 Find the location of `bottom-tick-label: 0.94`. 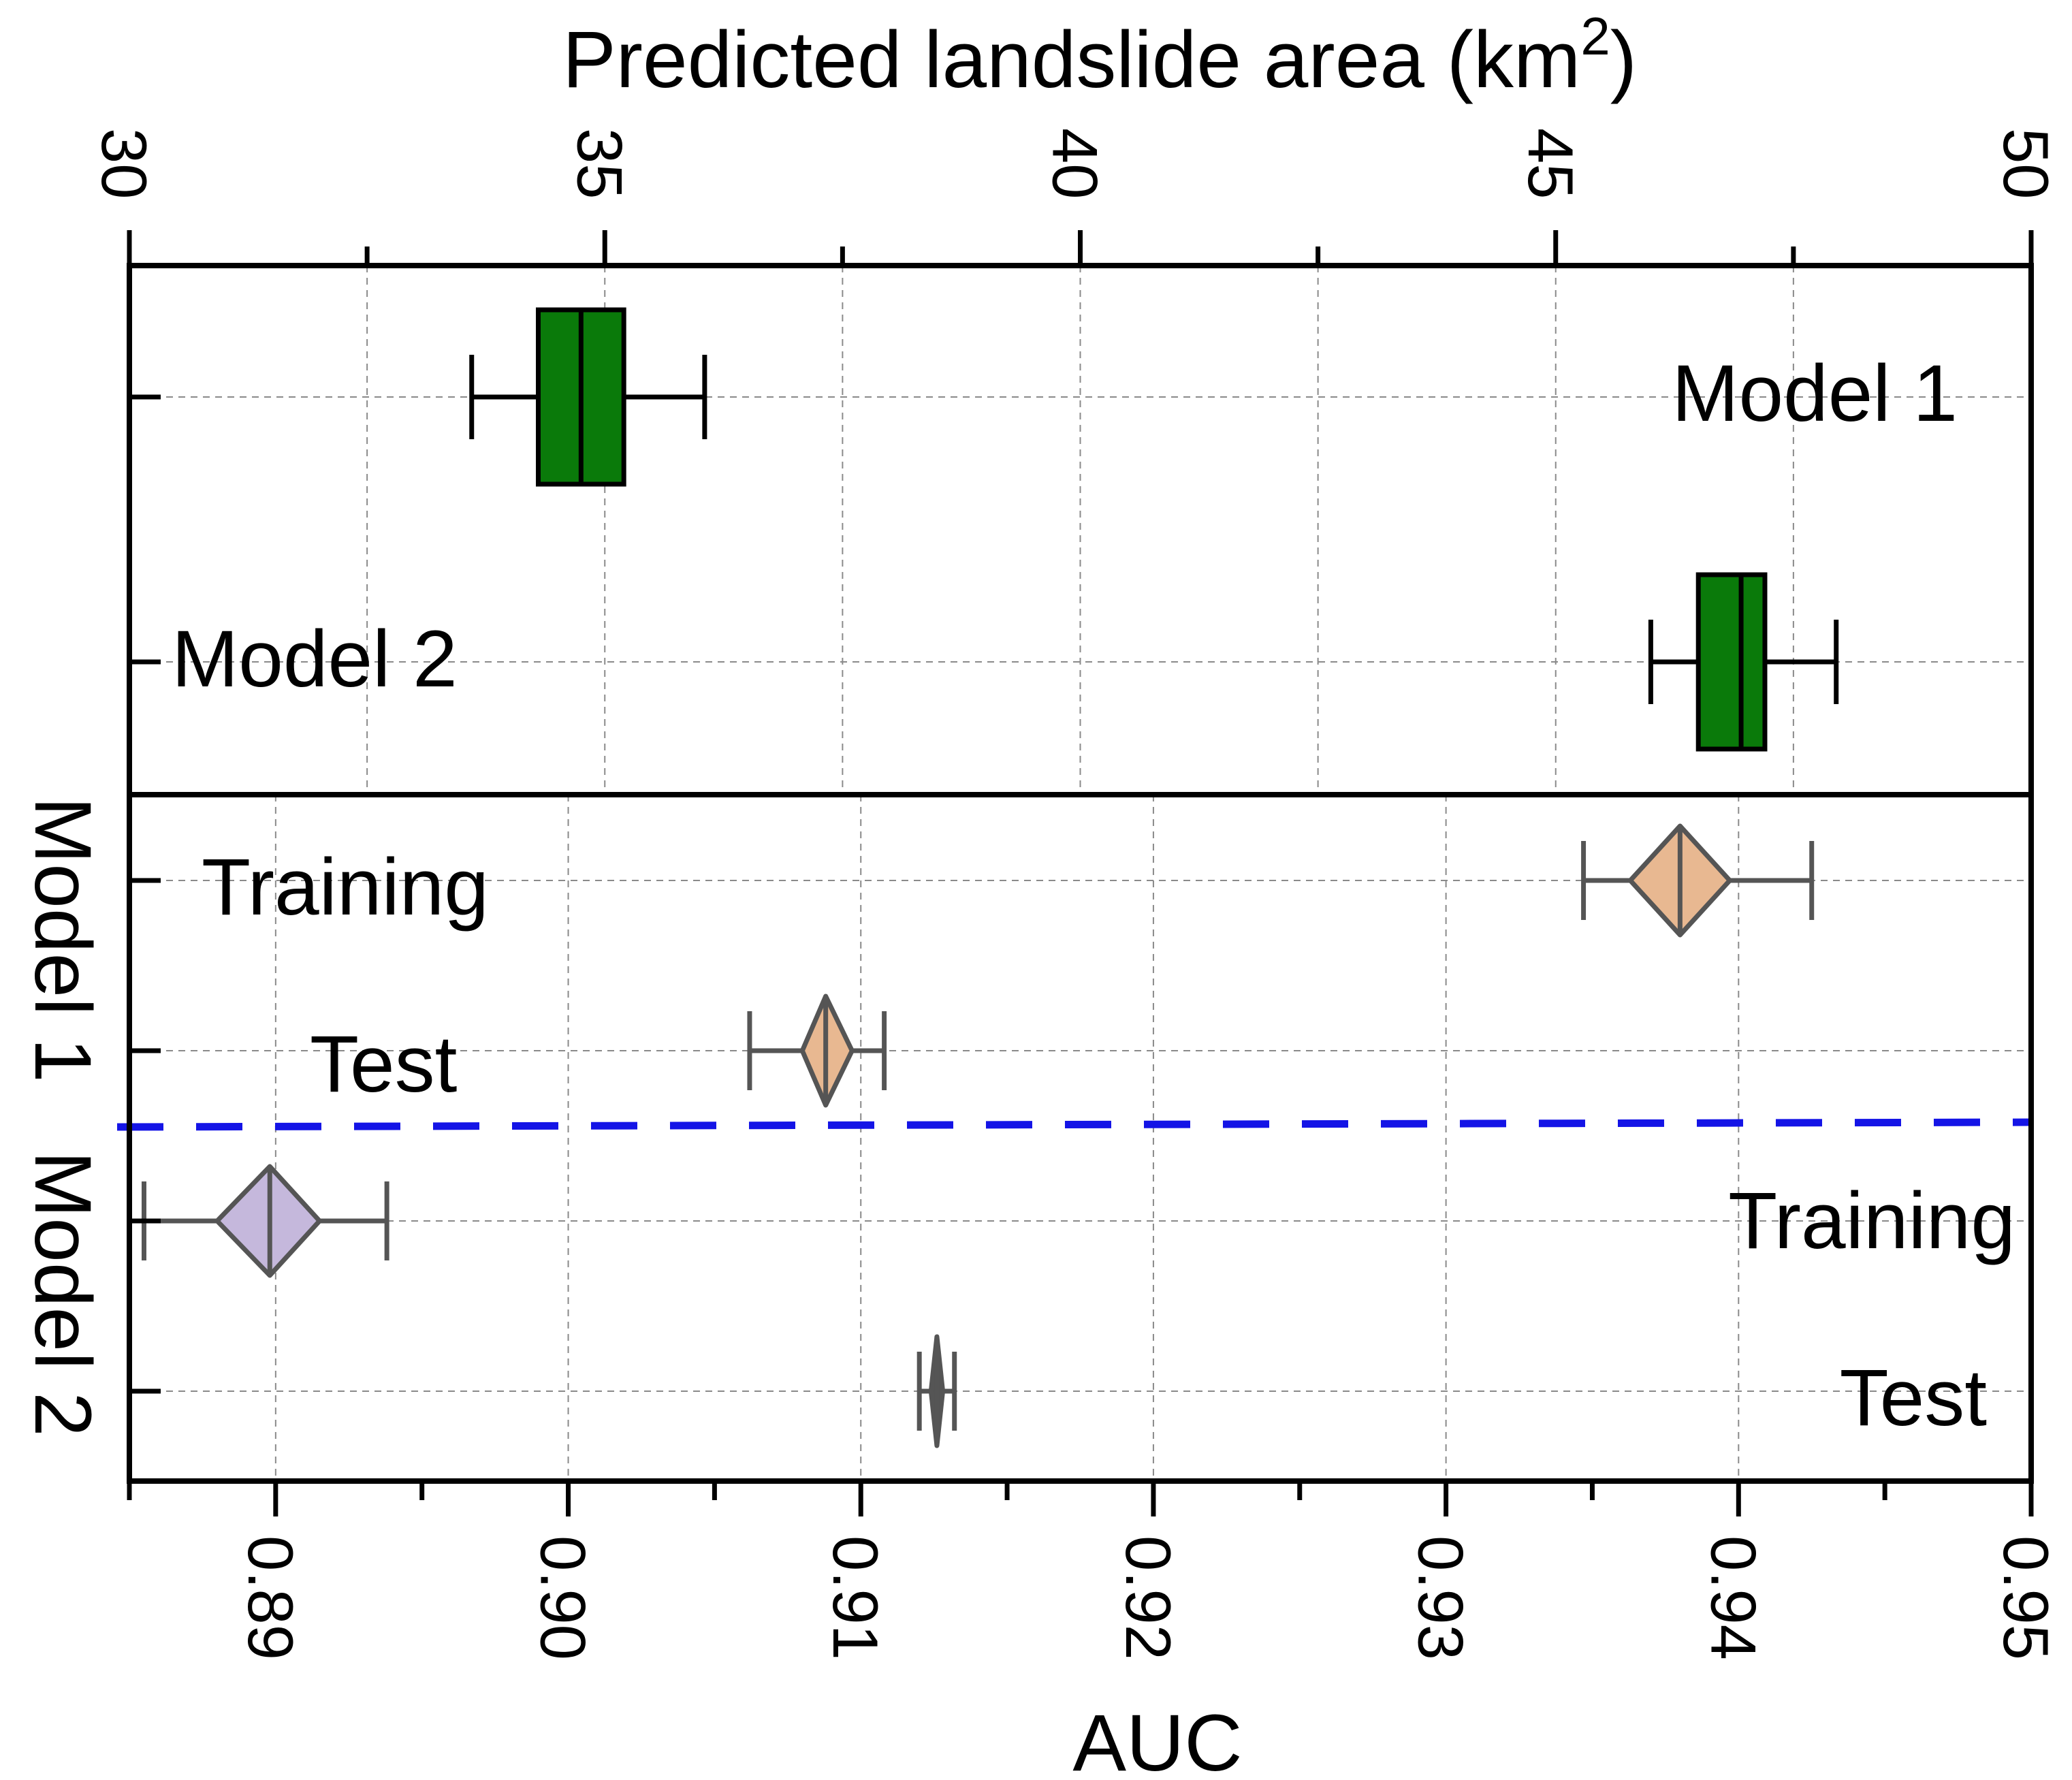

bottom-tick-label: 0.94 is located at coordinates (1733, 1598).